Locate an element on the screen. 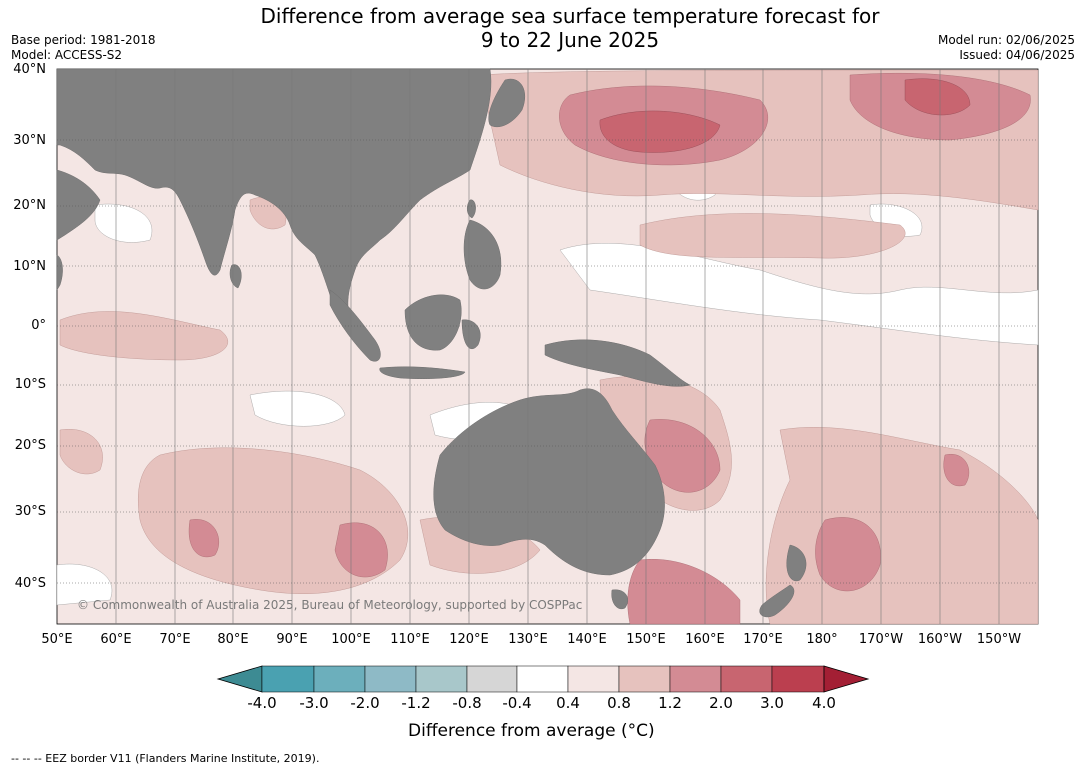  colorbar-tick: 0.8 is located at coordinates (619, 703).